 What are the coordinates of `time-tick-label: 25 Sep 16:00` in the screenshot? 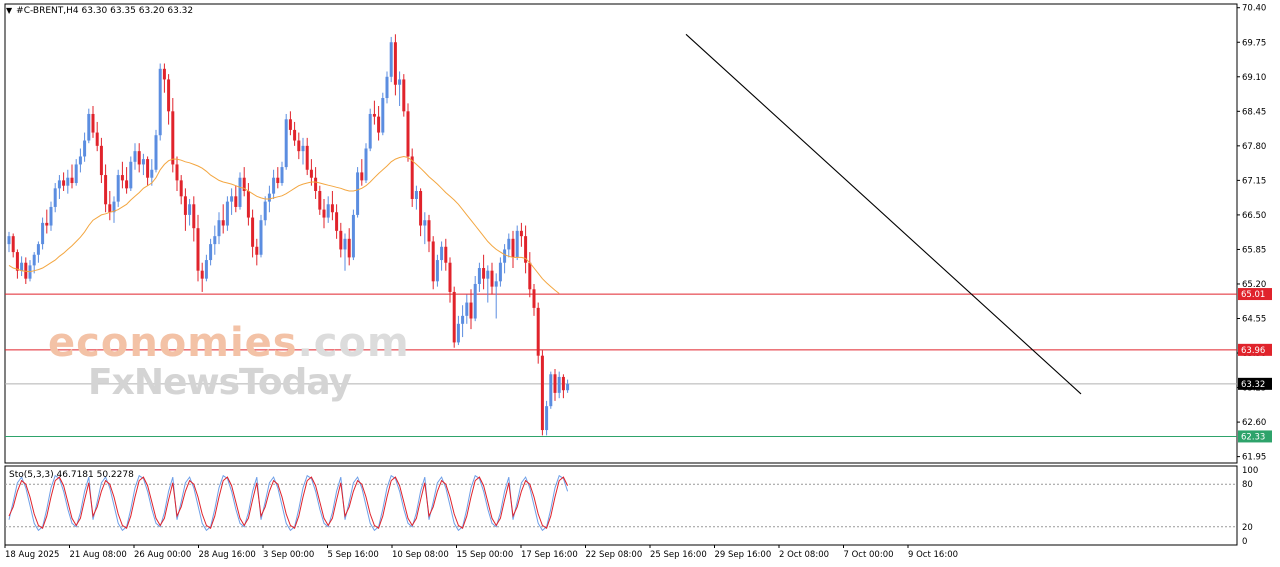 It's located at (678, 555).